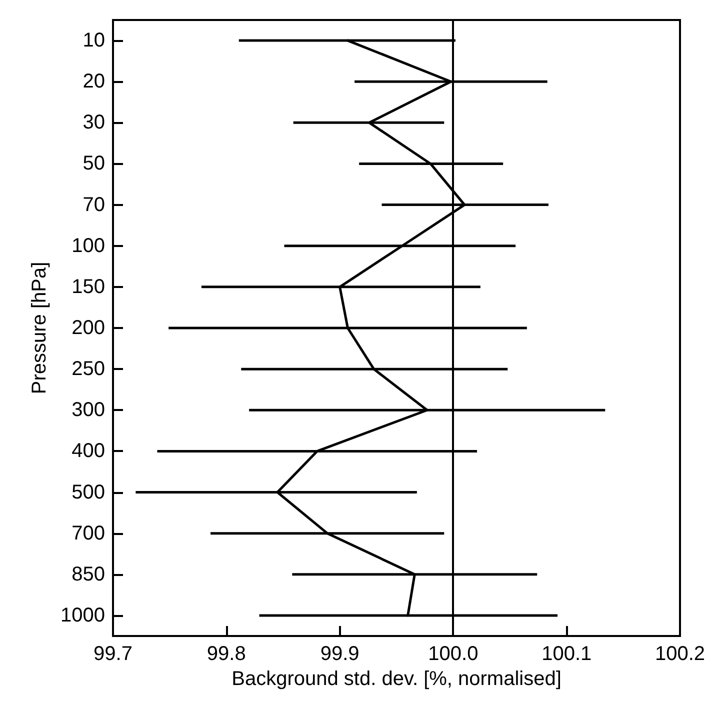 The height and width of the screenshot is (723, 728). I want to click on y-tick-label: 50, so click(93, 163).